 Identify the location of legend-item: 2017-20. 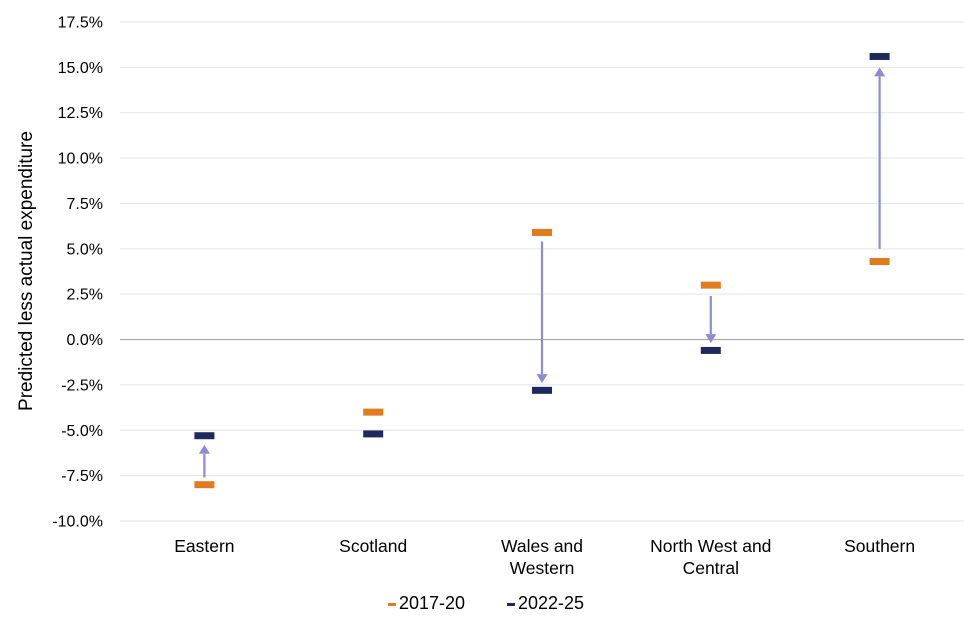
(426, 603).